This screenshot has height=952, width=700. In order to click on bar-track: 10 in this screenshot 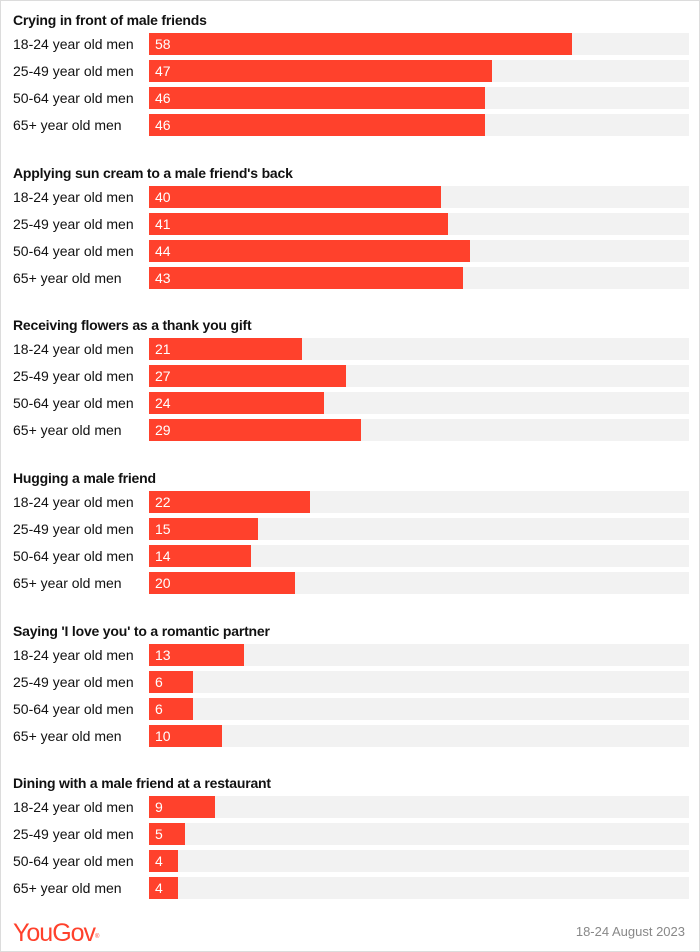, I will do `click(419, 736)`.